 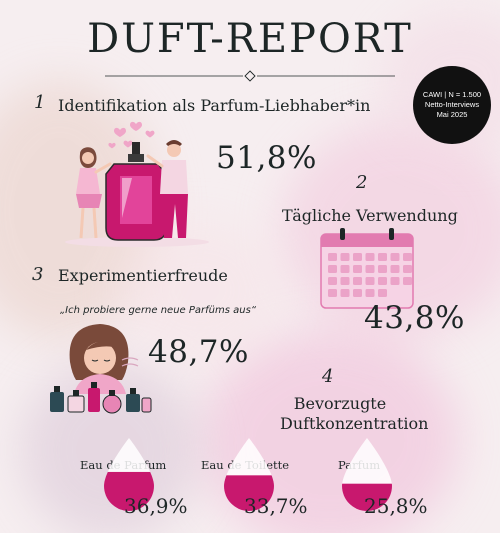 I want to click on perfume-bottles-icon, so click(x=101, y=398).